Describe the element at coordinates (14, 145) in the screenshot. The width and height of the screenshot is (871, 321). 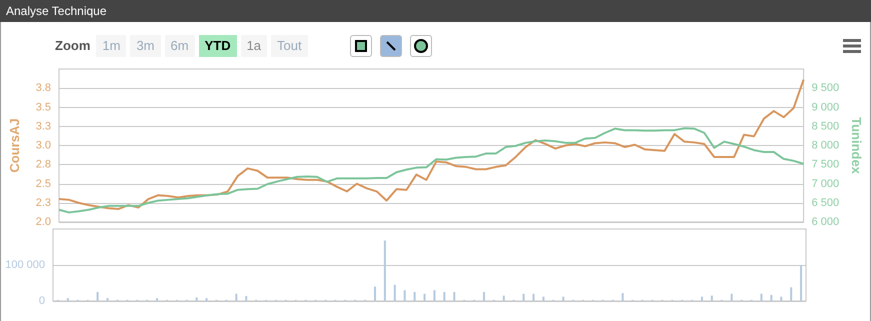
I see `y-axis-title: CoursAJ` at that location.